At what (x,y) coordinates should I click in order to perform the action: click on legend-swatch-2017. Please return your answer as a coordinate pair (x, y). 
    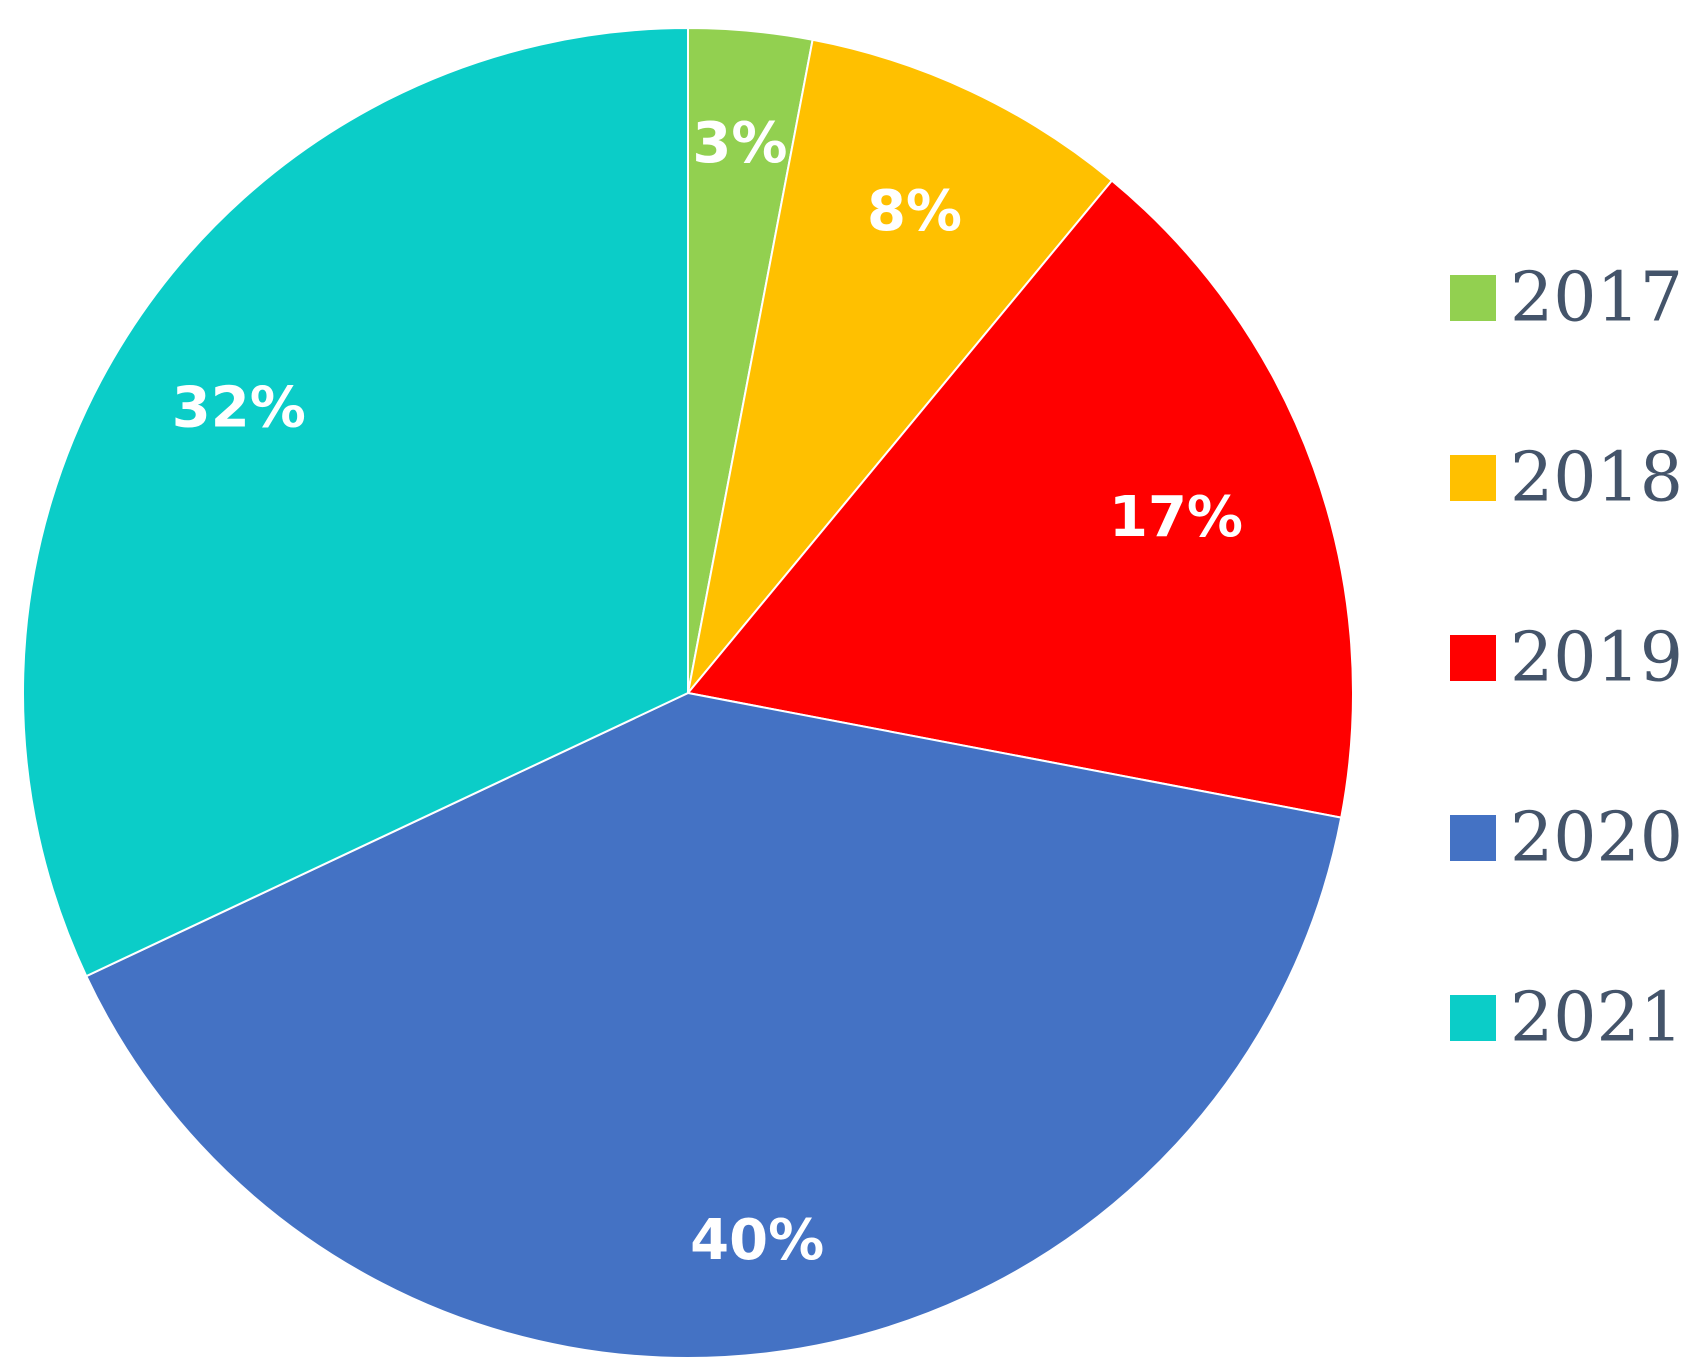
    Looking at the image, I should click on (1473, 298).